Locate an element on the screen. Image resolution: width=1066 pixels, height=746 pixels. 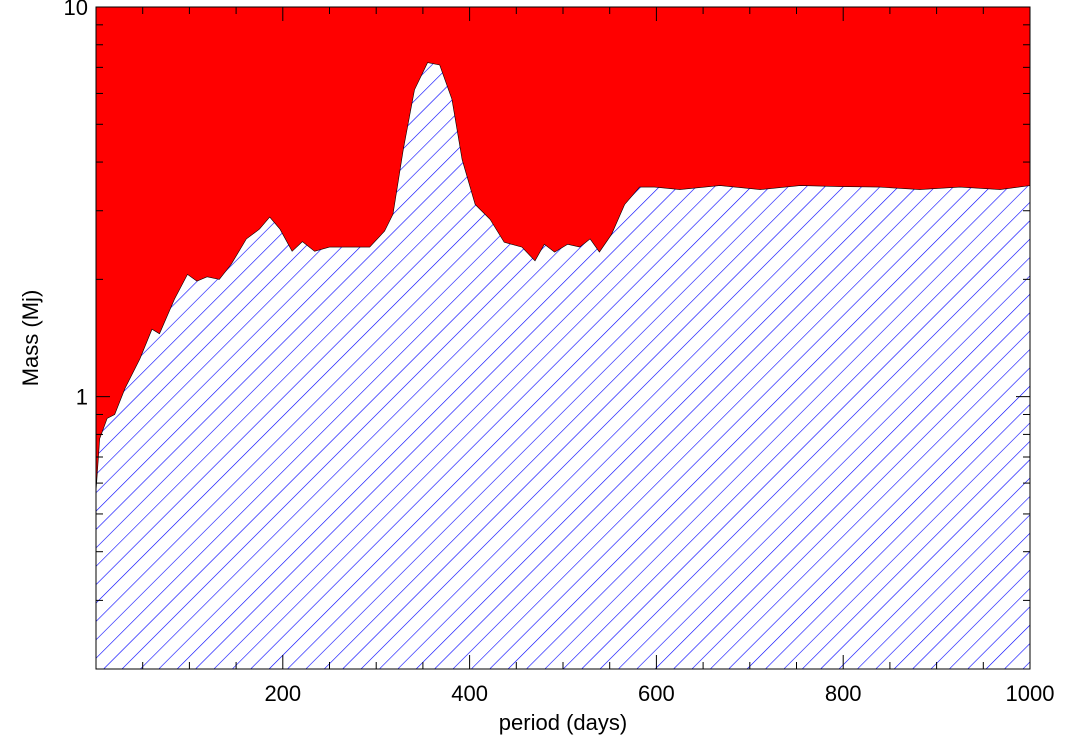
x-tick-label: 600 is located at coordinates (656, 693).